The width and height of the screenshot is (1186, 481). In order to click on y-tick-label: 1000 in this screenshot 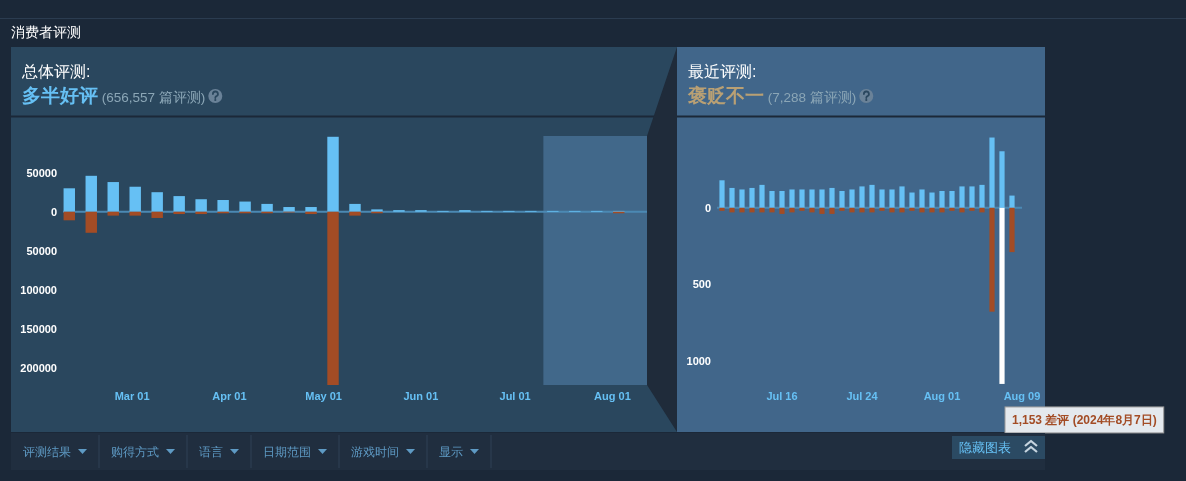, I will do `click(698, 360)`.